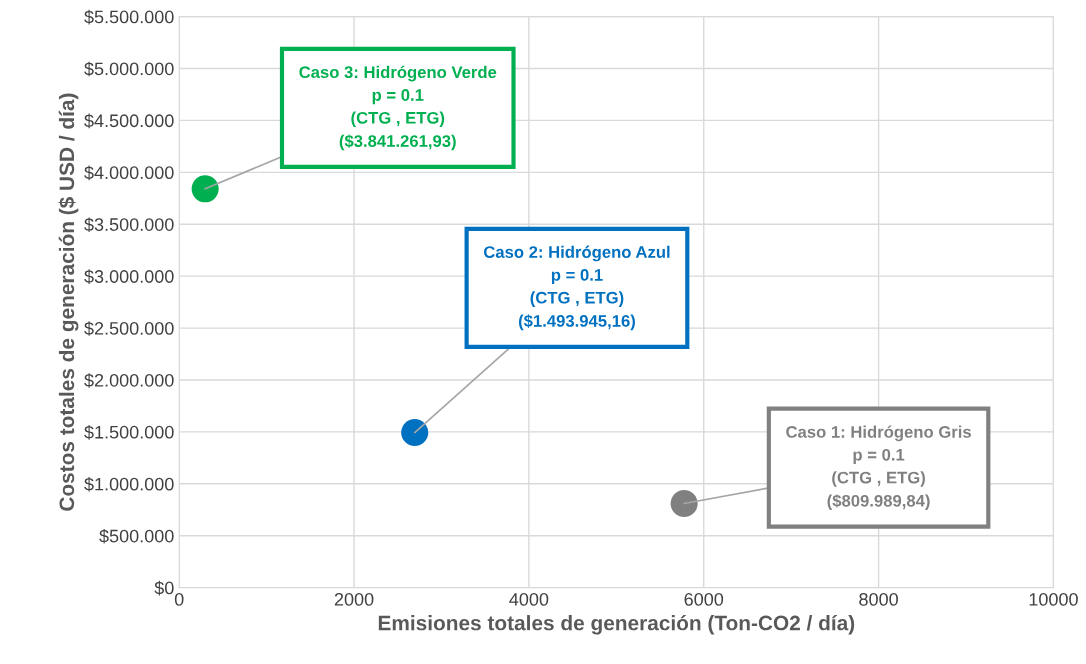 The width and height of the screenshot is (1086, 664). I want to click on y-tick-label: $1.500.000, so click(129, 432).